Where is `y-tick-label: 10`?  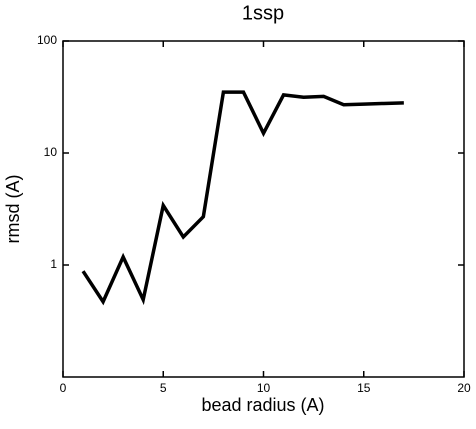
y-tick-label: 10 is located at coordinates (51, 152).